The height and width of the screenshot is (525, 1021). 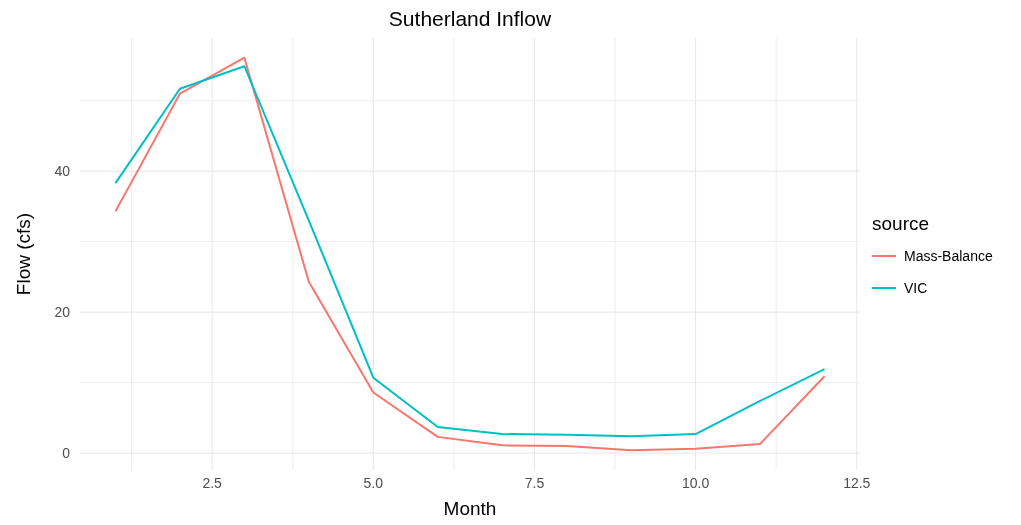 I want to click on y-axis-title: Flow (cfs), so click(x=23, y=254).